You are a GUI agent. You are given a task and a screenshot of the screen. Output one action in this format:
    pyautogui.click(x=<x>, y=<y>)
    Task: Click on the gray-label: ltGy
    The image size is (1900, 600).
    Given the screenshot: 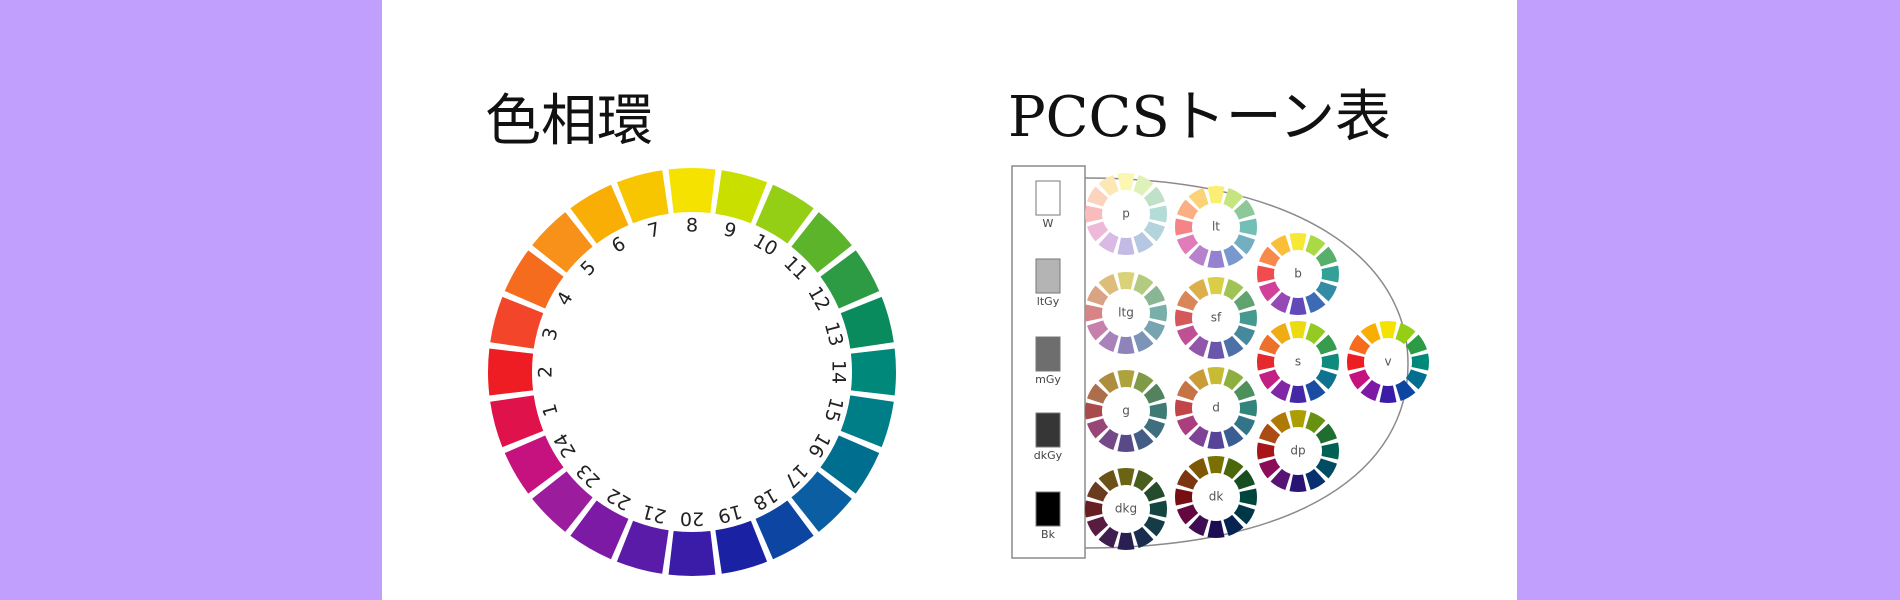 What is the action you would take?
    pyautogui.click(x=1048, y=301)
    